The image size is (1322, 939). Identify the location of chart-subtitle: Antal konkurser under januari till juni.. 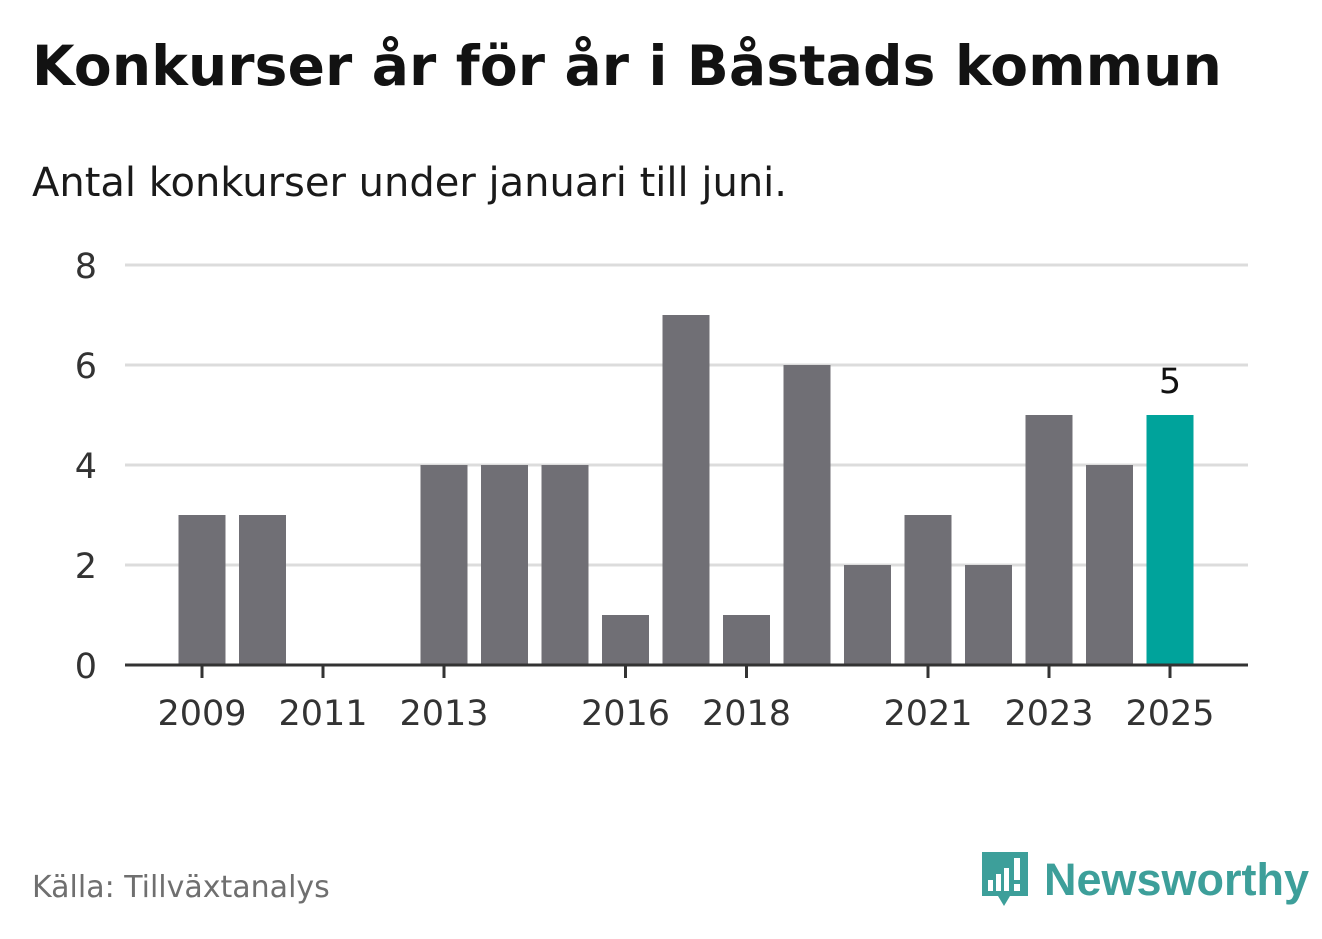
(409, 183).